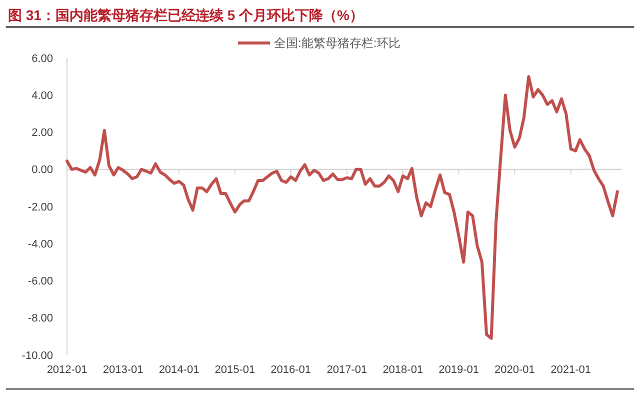 The height and width of the screenshot is (395, 640). What do you see at coordinates (40, 282) in the screenshot?
I see `y-tick-label: -6.00` at bounding box center [40, 282].